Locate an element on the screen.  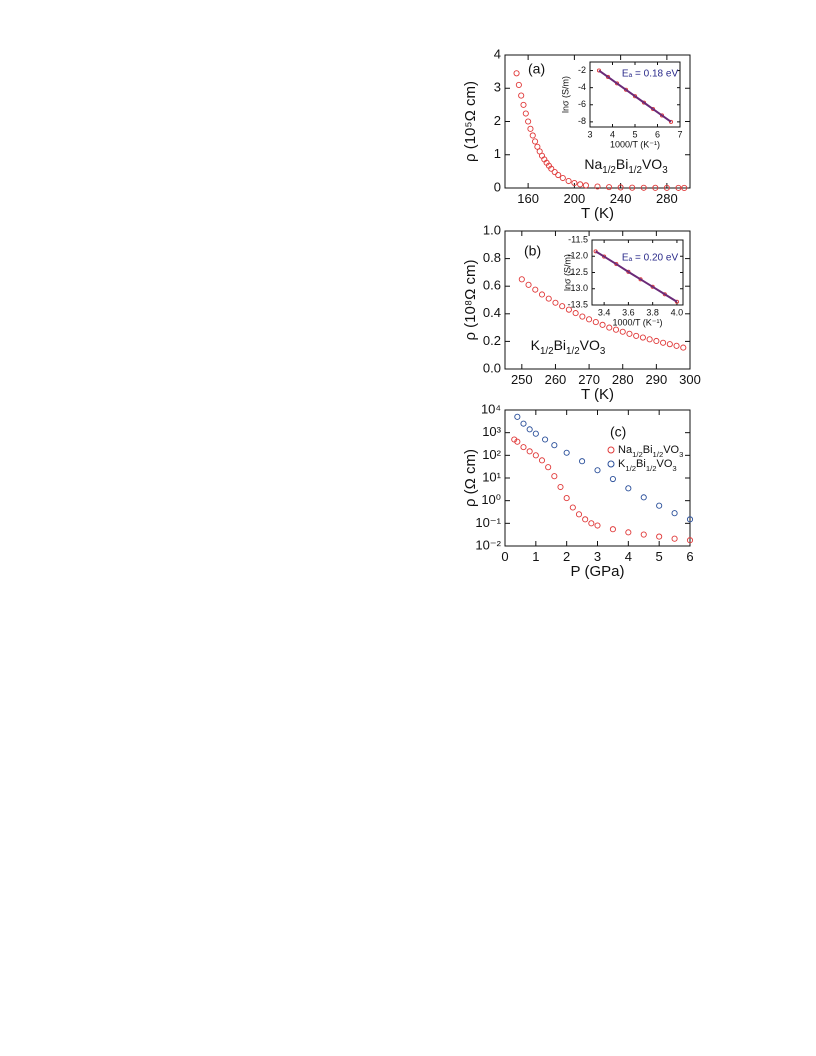
y-tick-label: -4 is located at coordinates (582, 87).